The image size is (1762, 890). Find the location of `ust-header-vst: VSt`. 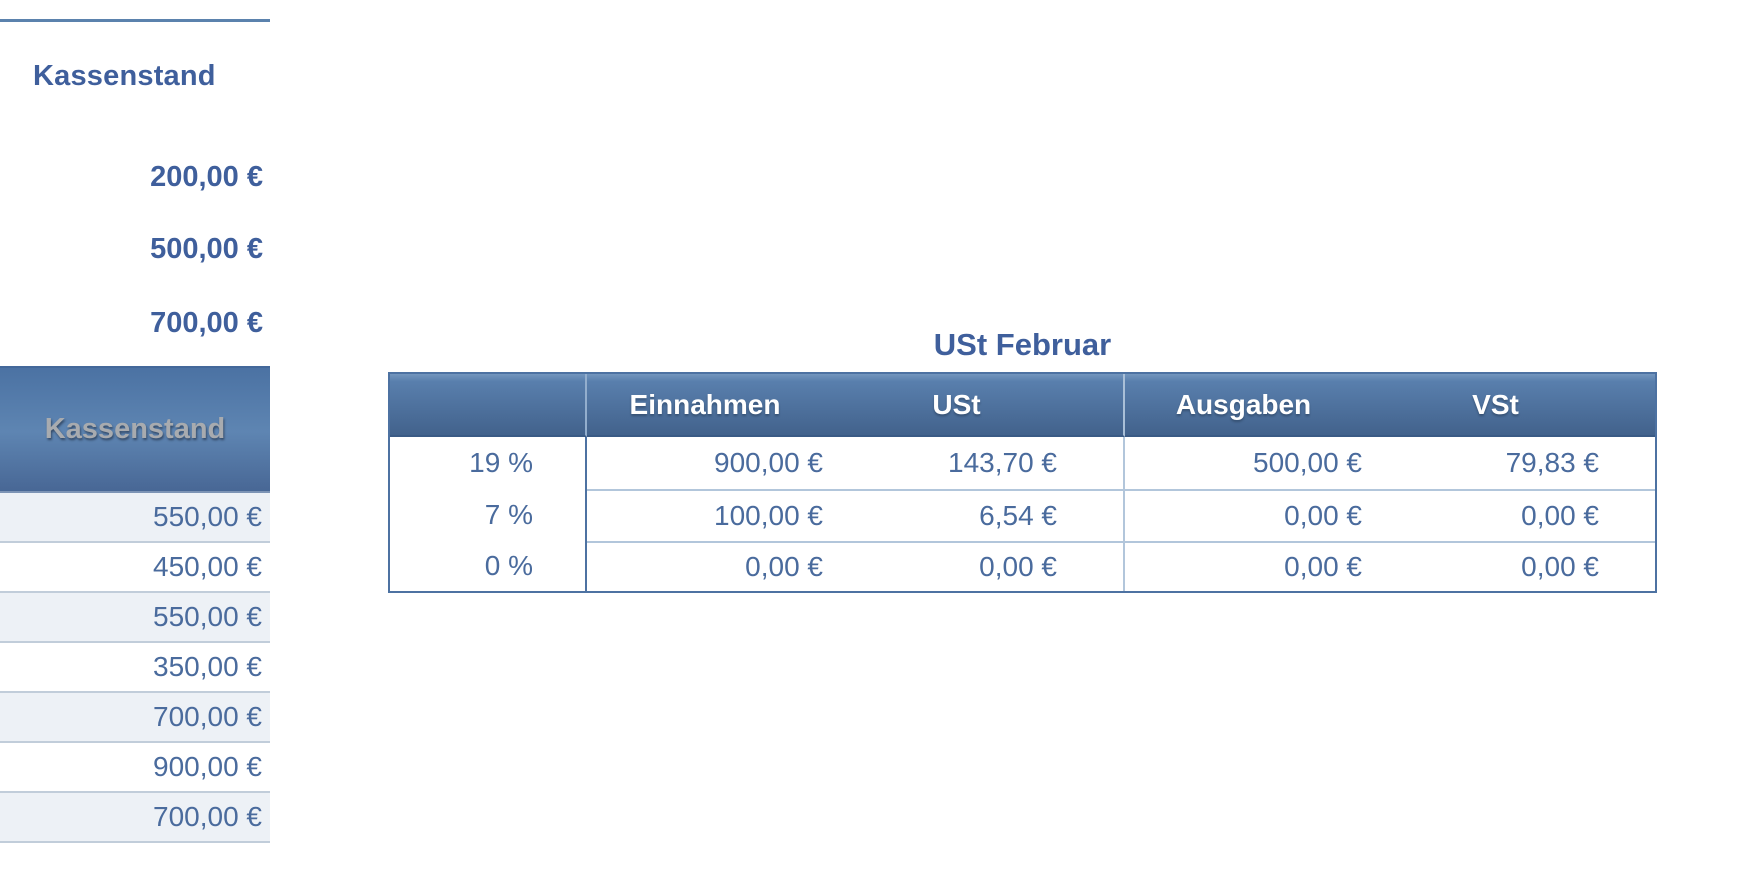

ust-header-vst: VSt is located at coordinates (1523, 405).